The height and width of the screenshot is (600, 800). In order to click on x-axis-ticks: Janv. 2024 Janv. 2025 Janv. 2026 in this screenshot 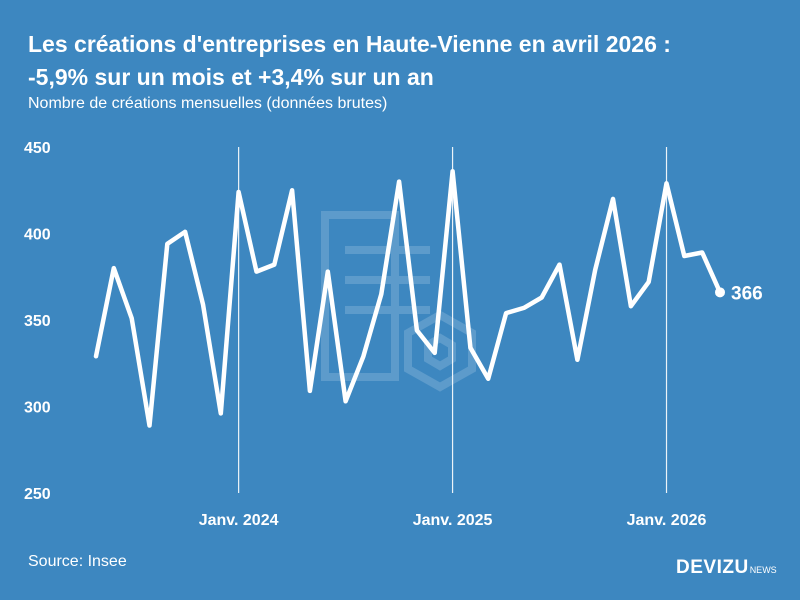, I will do `click(453, 520)`.